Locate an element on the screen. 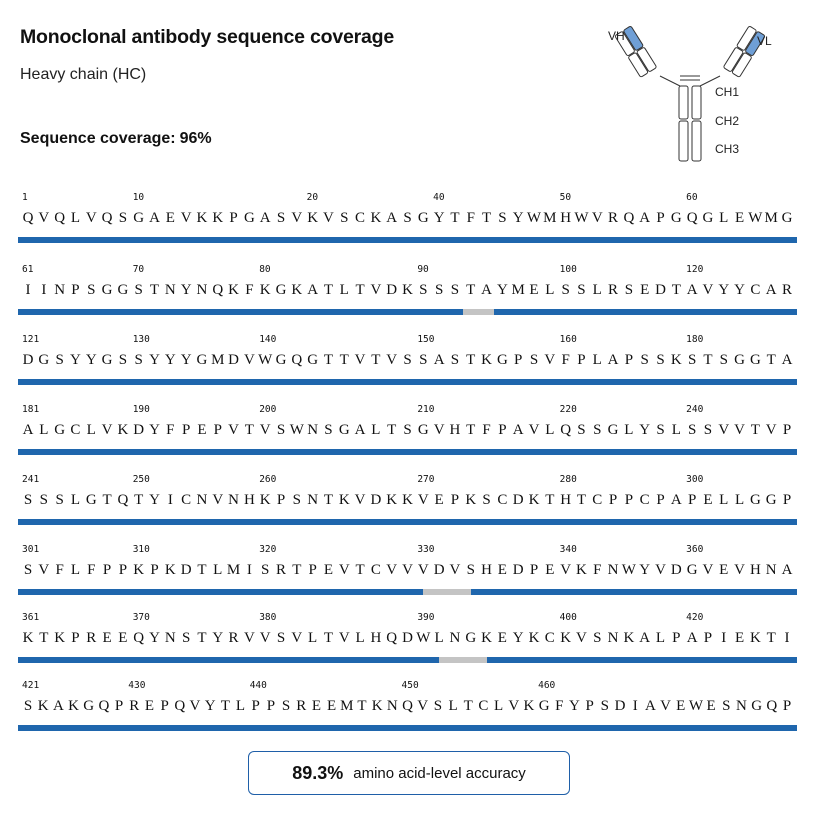  ch3-label: CH3 is located at coordinates (727, 149).